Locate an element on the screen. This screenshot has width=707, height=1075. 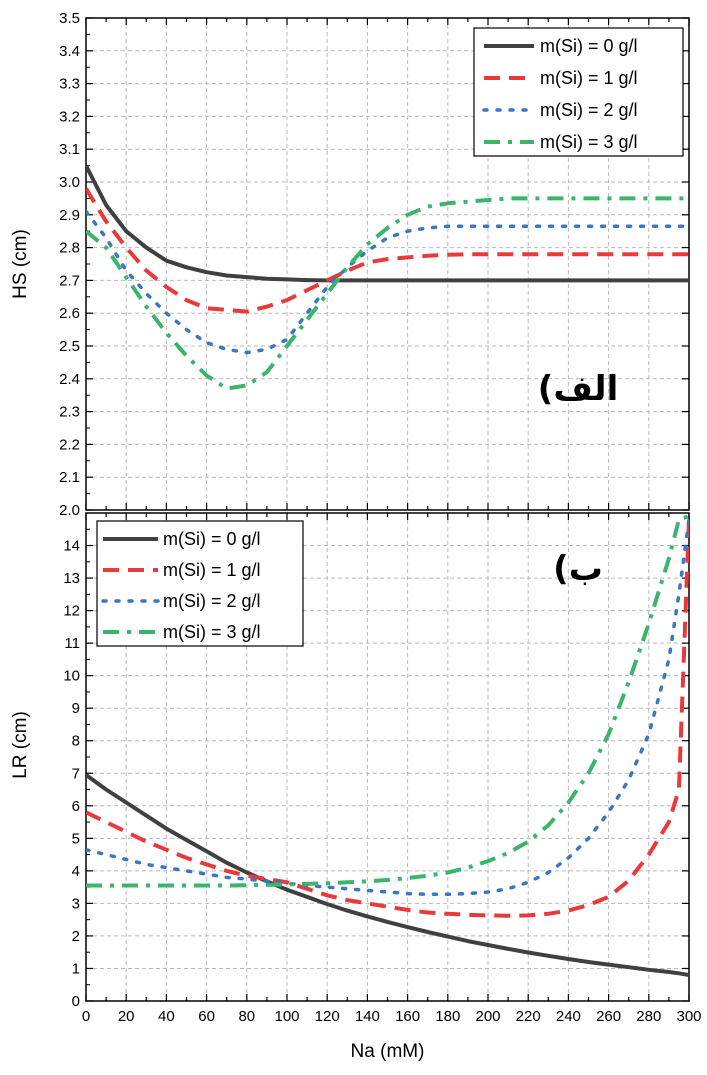
y-tick-label: 5 is located at coordinates (76, 838).